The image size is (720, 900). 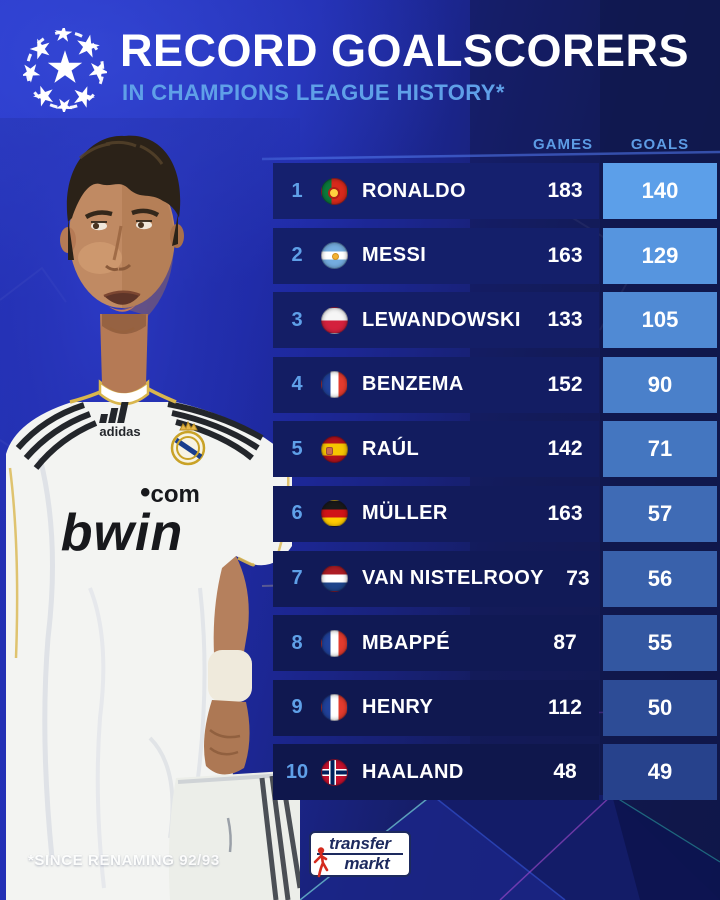 What do you see at coordinates (578, 578) in the screenshot?
I see `games-value: 73` at bounding box center [578, 578].